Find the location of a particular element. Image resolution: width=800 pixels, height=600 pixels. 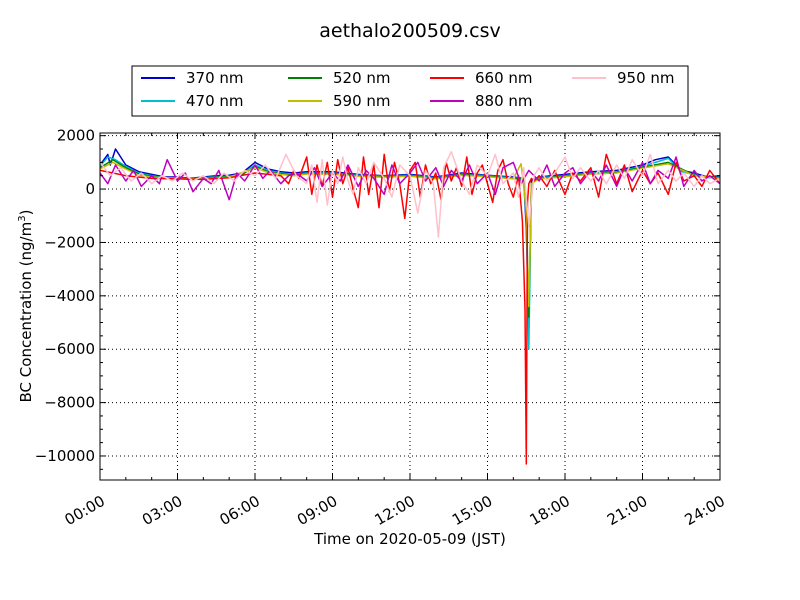

legend-item: 470 nm is located at coordinates (192, 101).